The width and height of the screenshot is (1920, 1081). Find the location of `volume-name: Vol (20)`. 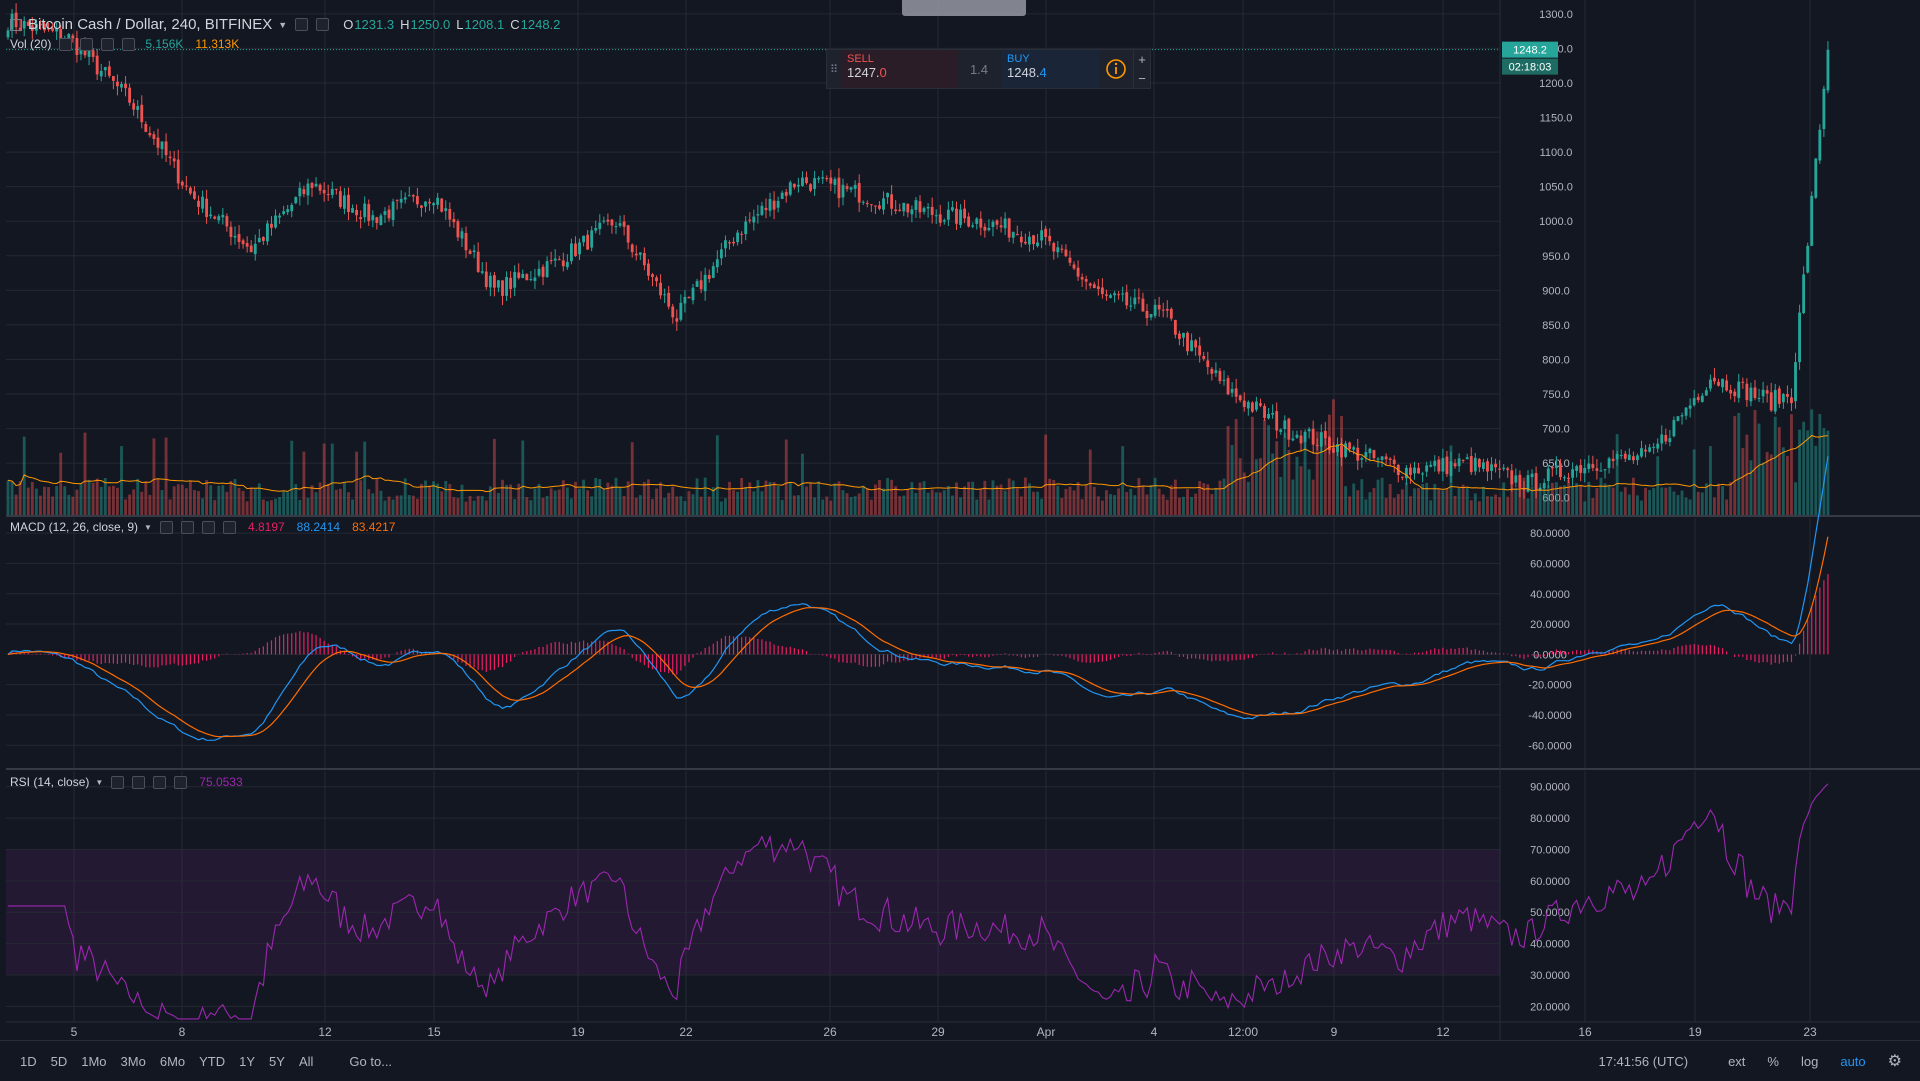

volume-name: Vol (20) is located at coordinates (31, 44).